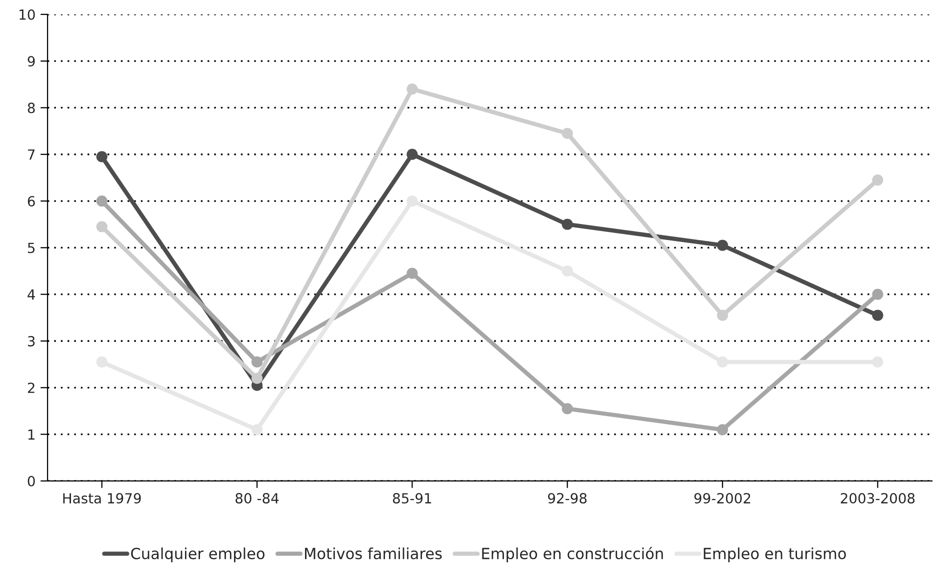 The image size is (951, 576). I want to click on legend-label: Motivos familiares, so click(373, 553).